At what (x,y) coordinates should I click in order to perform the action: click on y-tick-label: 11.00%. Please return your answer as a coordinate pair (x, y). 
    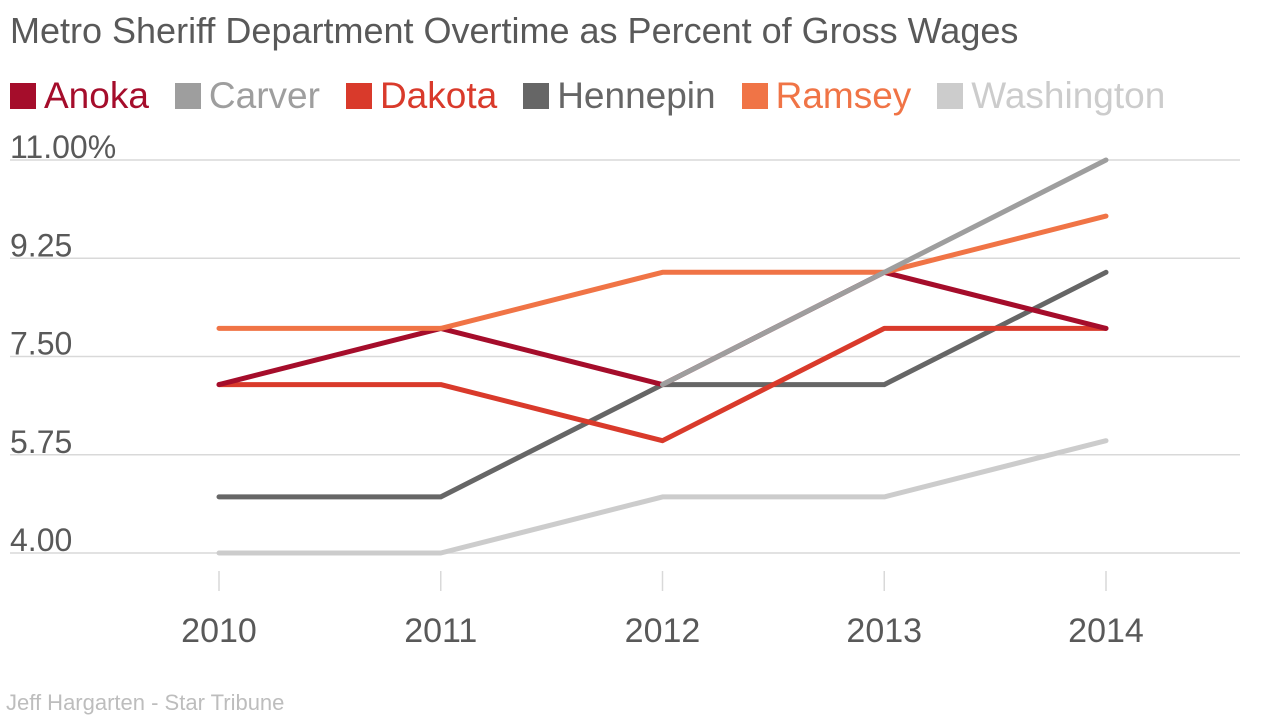
    Looking at the image, I should click on (63, 147).